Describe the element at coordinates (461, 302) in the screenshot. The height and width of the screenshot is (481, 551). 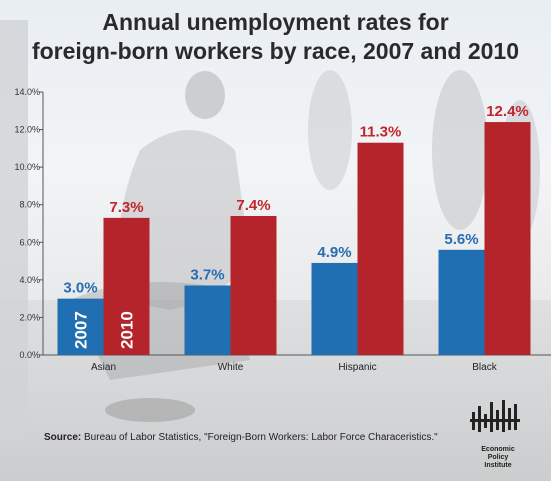
I see `bar-2007-black` at that location.